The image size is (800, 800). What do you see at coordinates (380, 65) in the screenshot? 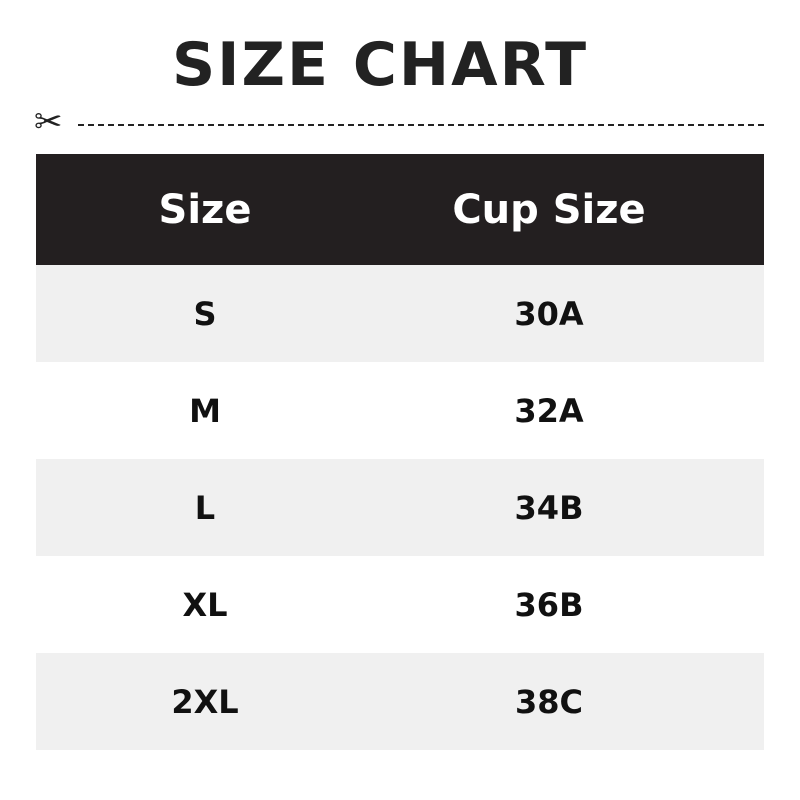
I see `page-title: SIZE CHART` at bounding box center [380, 65].